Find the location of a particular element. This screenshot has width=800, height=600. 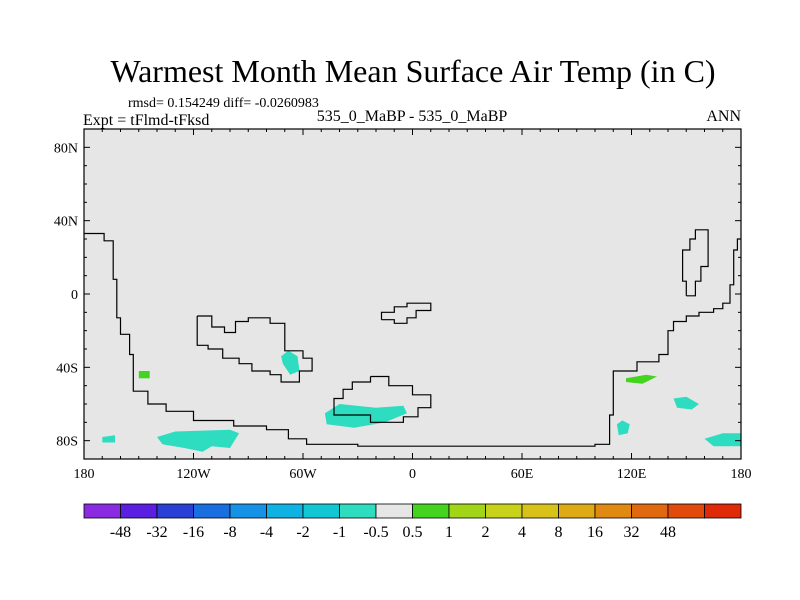

stats-label: rmsd= 0.154249 diff= -0.0260983 is located at coordinates (223, 103).